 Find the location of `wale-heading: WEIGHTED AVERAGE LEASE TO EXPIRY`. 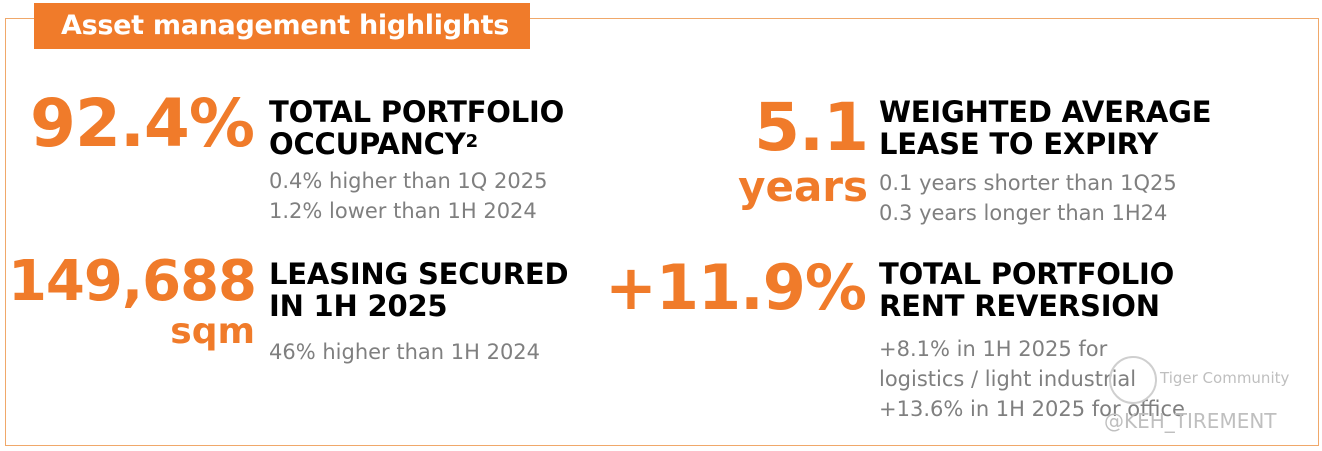

wale-heading: WEIGHTED AVERAGE LEASE TO EXPIRY is located at coordinates (1069, 128).